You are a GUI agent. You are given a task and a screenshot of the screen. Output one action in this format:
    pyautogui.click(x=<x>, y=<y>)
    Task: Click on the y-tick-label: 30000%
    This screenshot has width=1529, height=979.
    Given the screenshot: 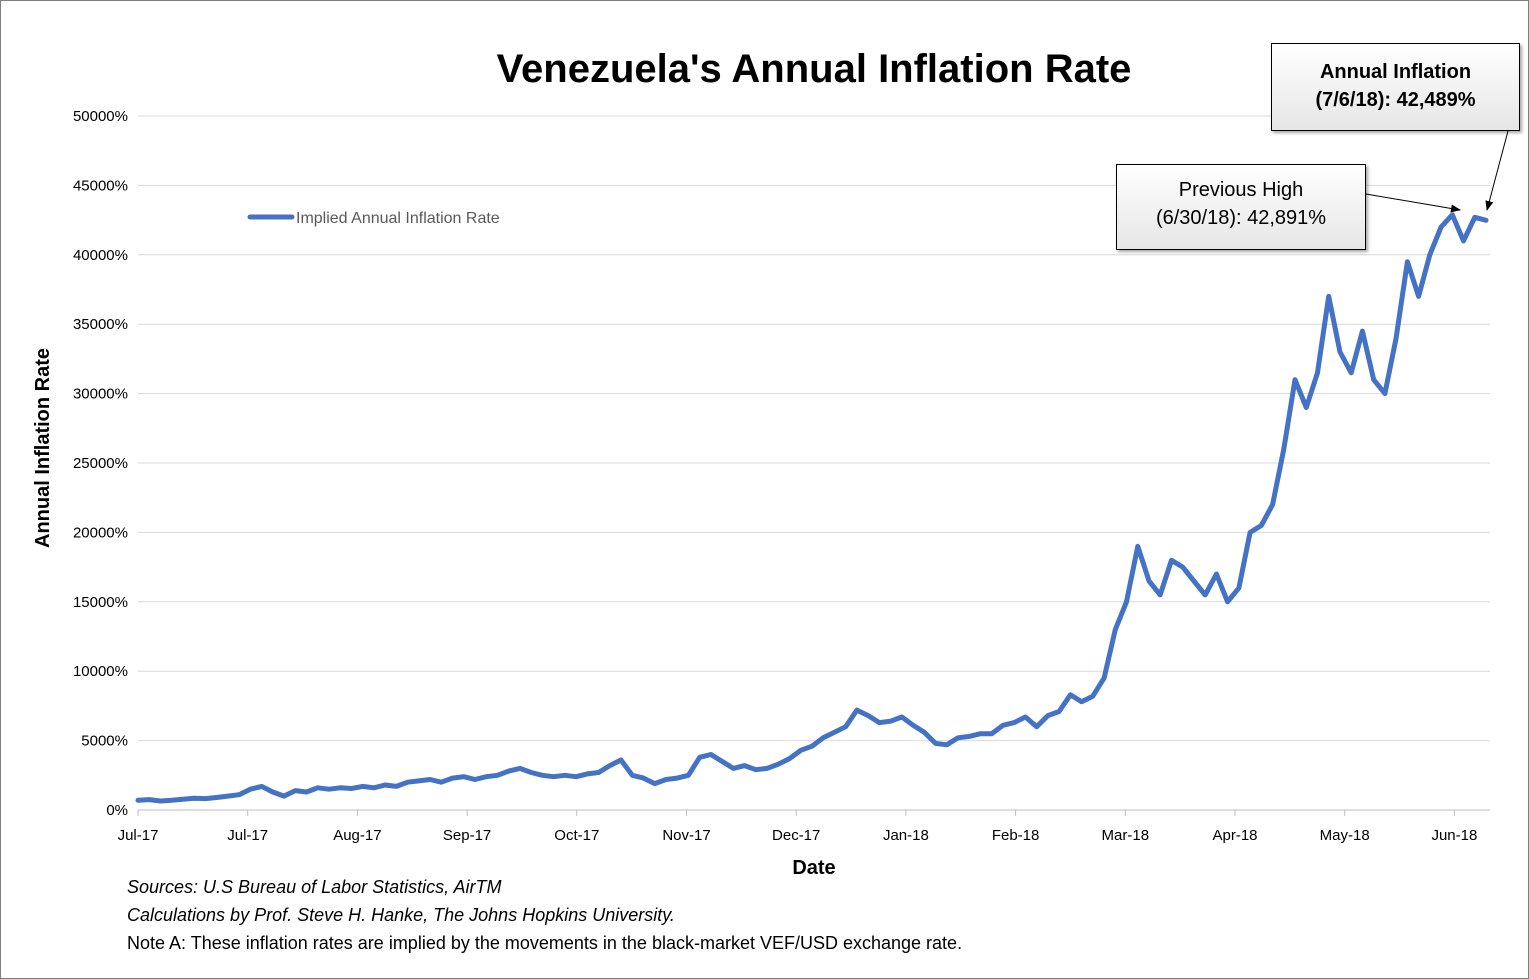 What is the action you would take?
    pyautogui.click(x=100, y=394)
    